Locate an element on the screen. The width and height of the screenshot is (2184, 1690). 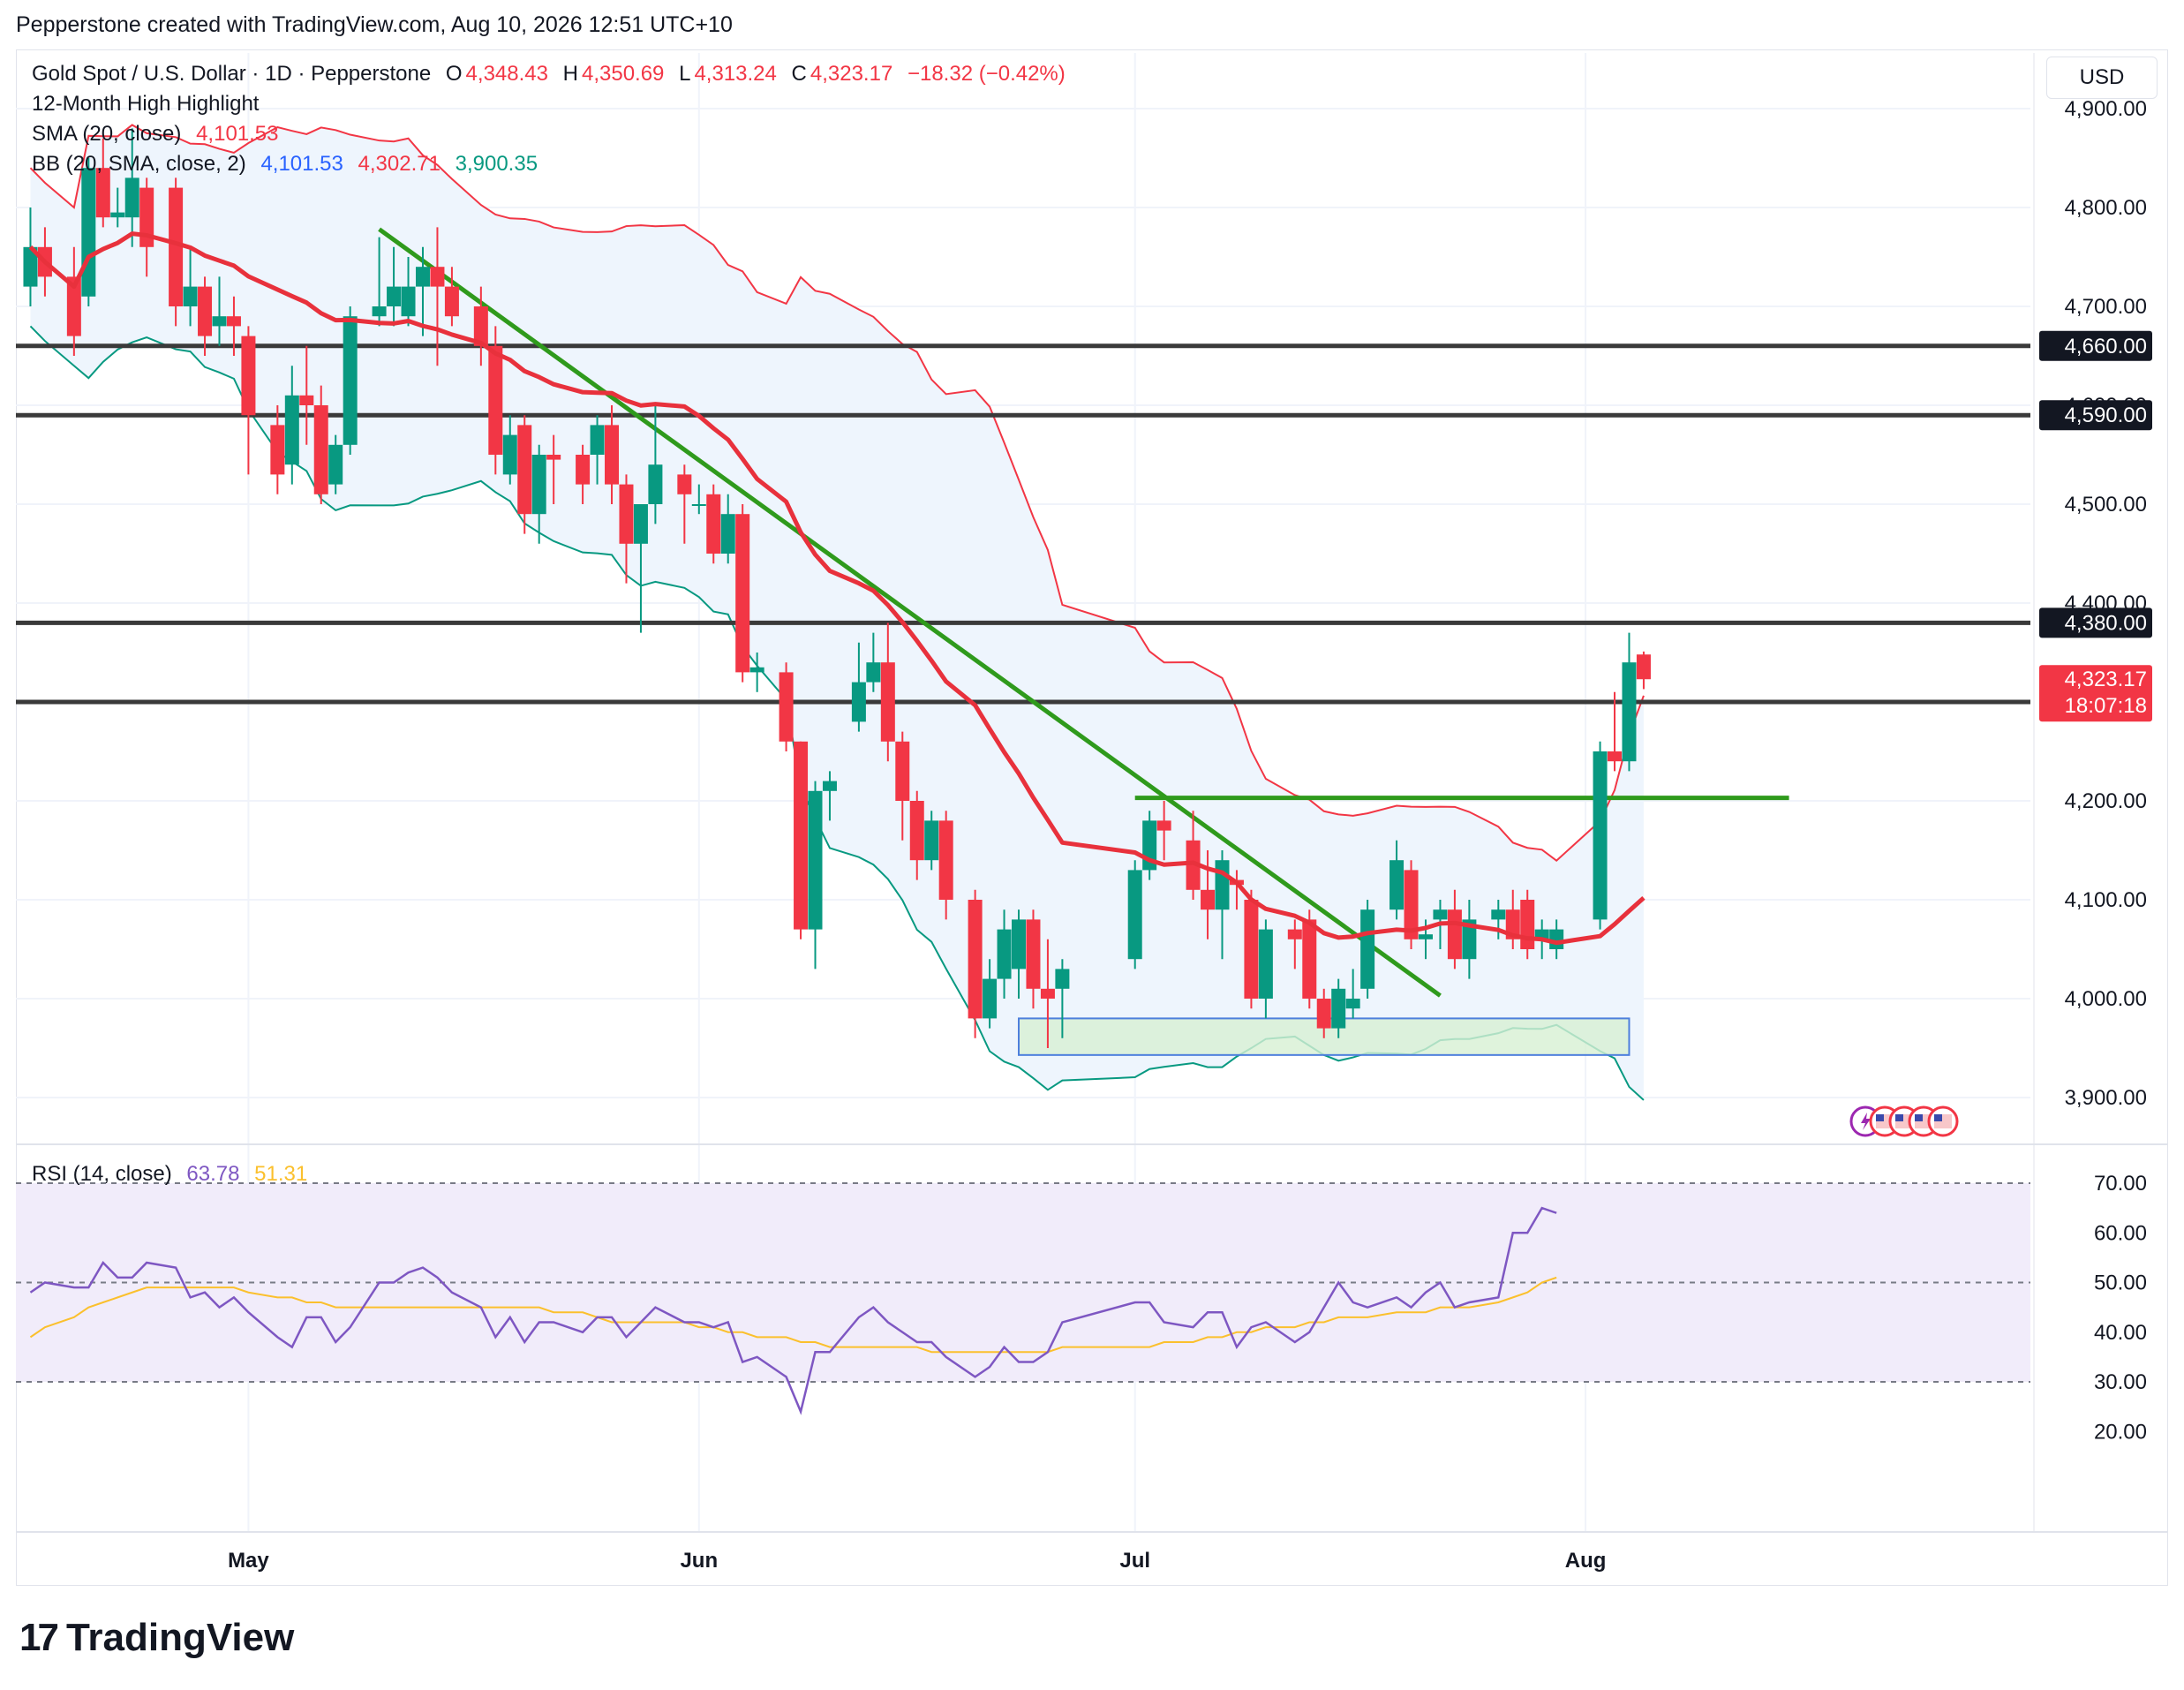
study-12m-high: 12-Month High Highlight is located at coordinates (149, 104).